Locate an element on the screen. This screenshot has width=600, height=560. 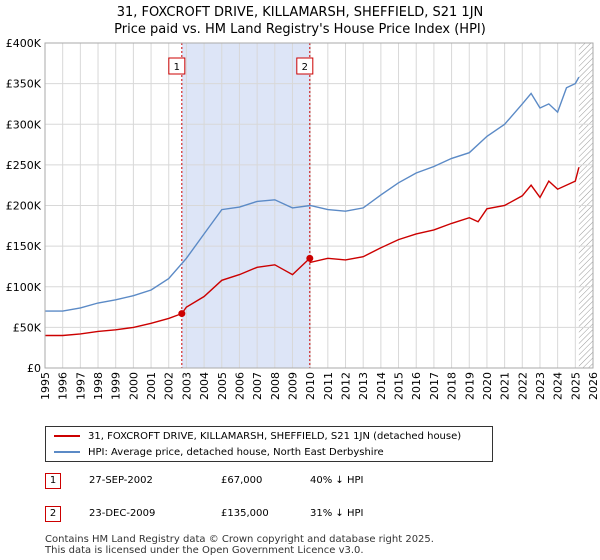
x-tick-label: 2013 is located at coordinates (363, 386).